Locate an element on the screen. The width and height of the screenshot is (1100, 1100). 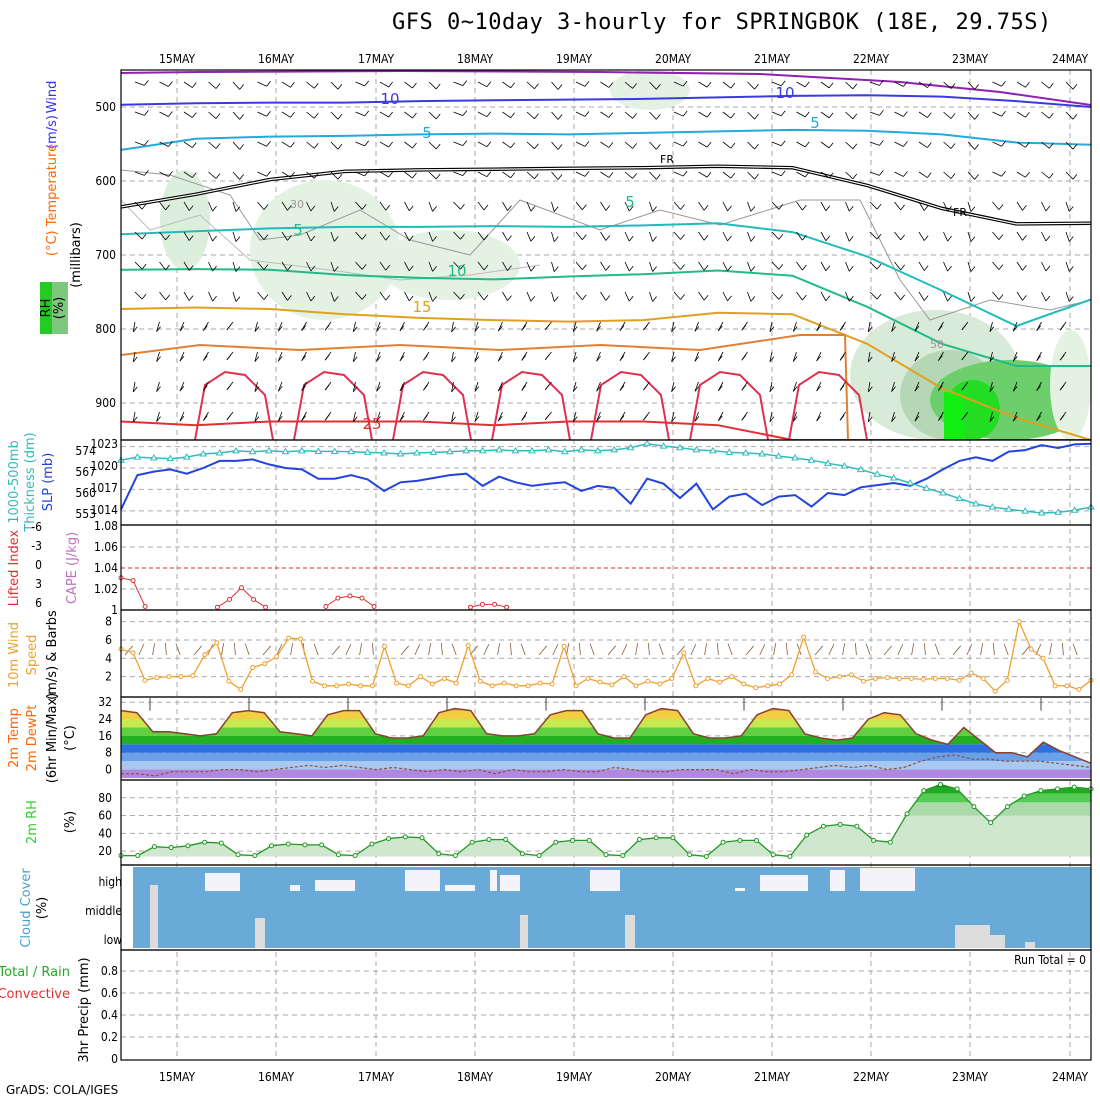
ylabel-temp2m: 2m Temp is located at coordinates (14, 738).